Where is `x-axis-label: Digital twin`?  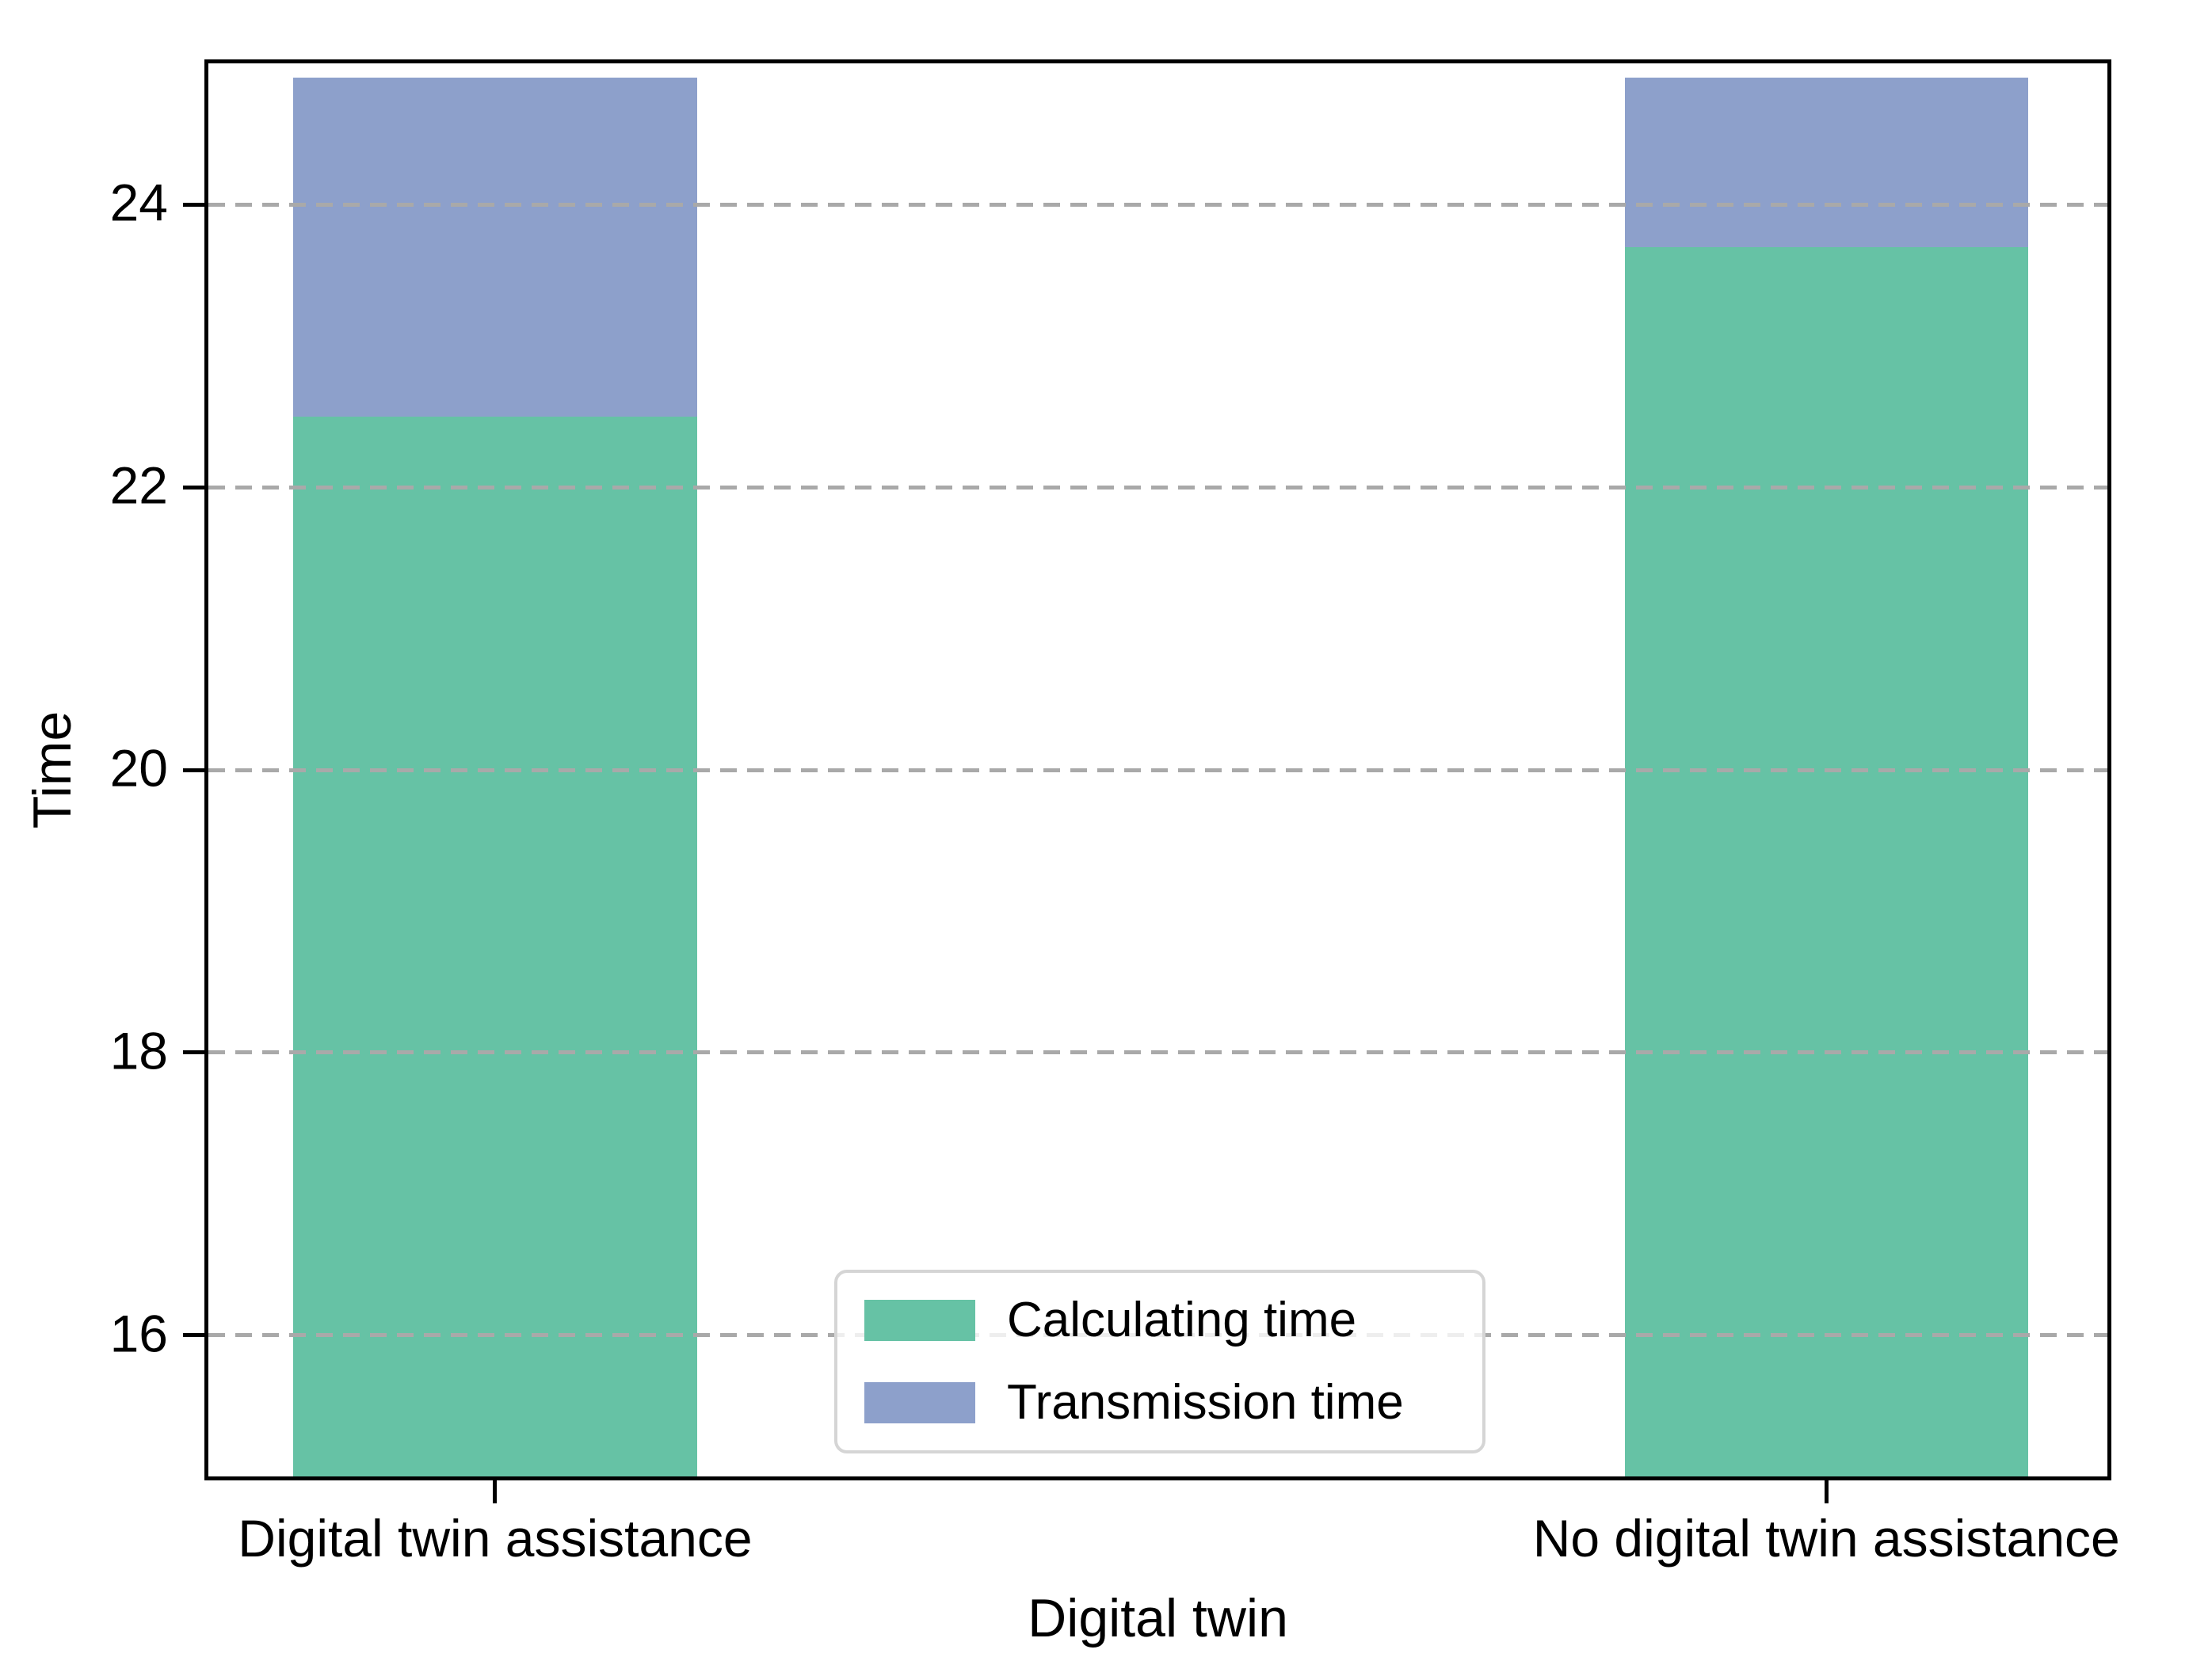 x-axis-label: Digital twin is located at coordinates (1158, 1618).